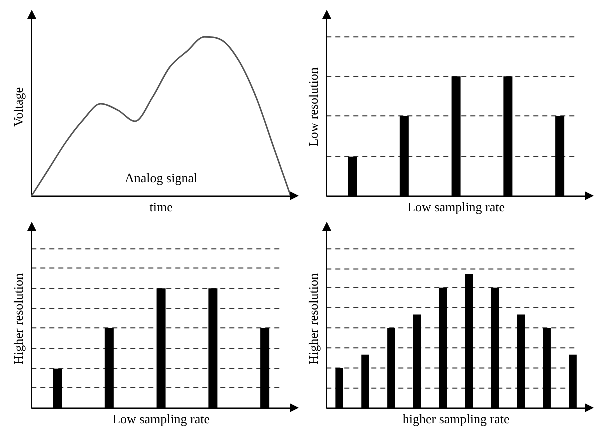  What do you see at coordinates (161, 178) in the screenshot?
I see `annotation: Analog signal` at bounding box center [161, 178].